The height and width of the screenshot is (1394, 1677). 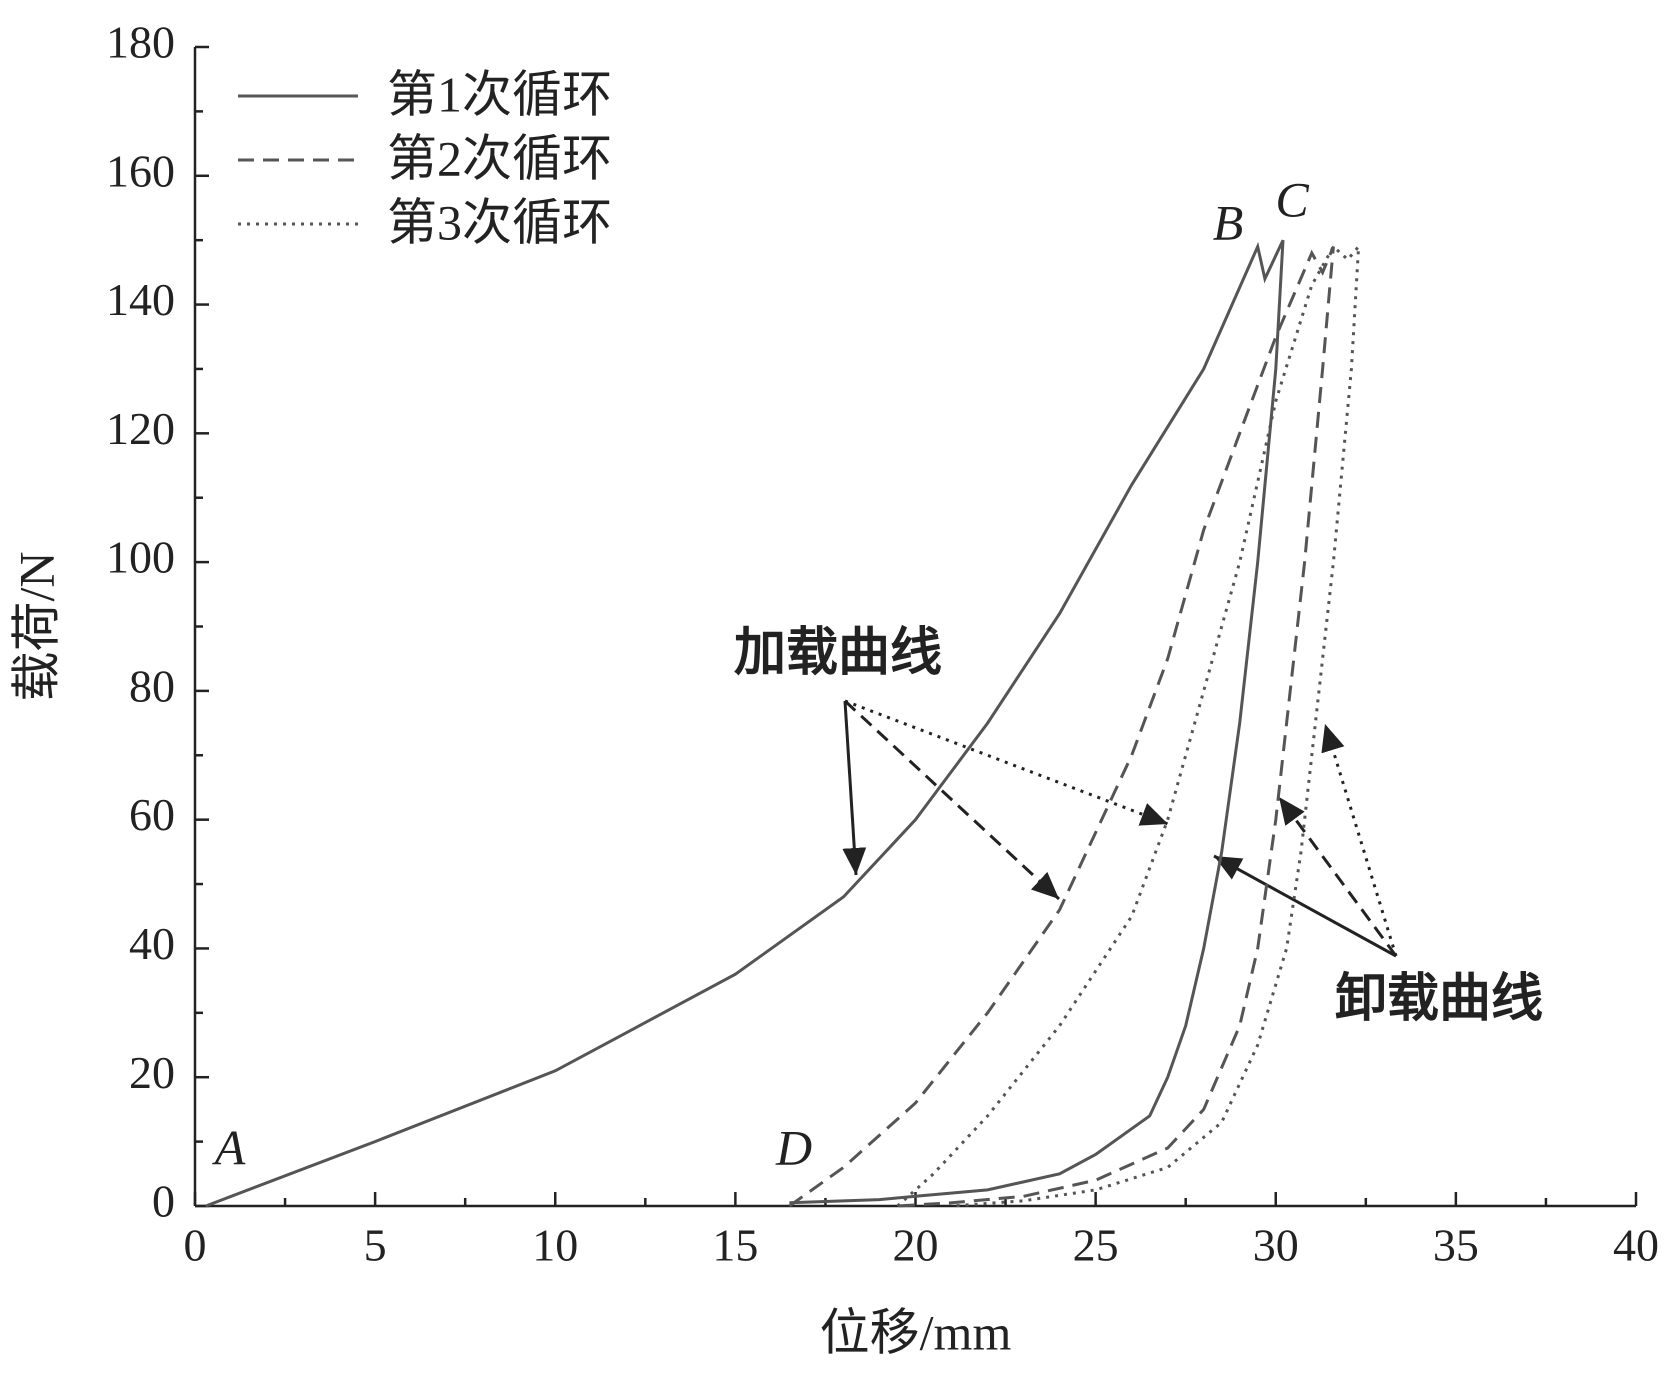 What do you see at coordinates (1228, 222) in the screenshot?
I see `annotation: B` at bounding box center [1228, 222].